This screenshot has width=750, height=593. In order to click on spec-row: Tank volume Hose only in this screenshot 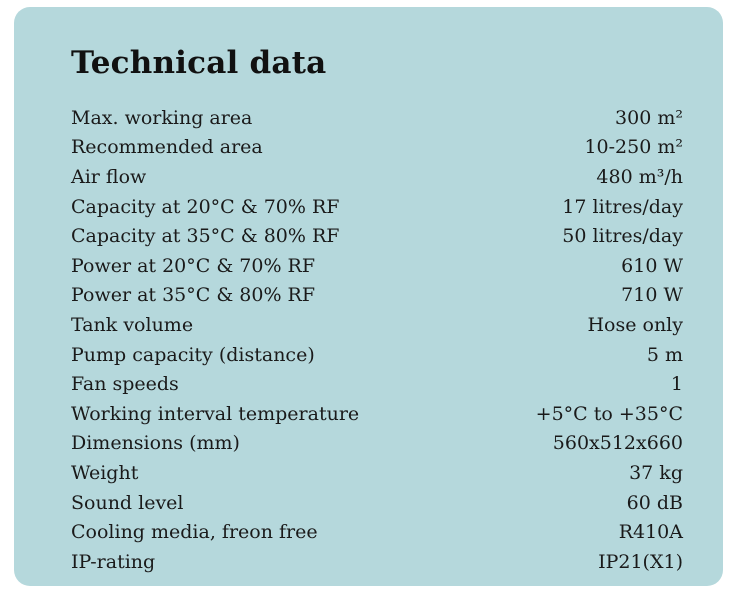, I will do `click(377, 325)`.